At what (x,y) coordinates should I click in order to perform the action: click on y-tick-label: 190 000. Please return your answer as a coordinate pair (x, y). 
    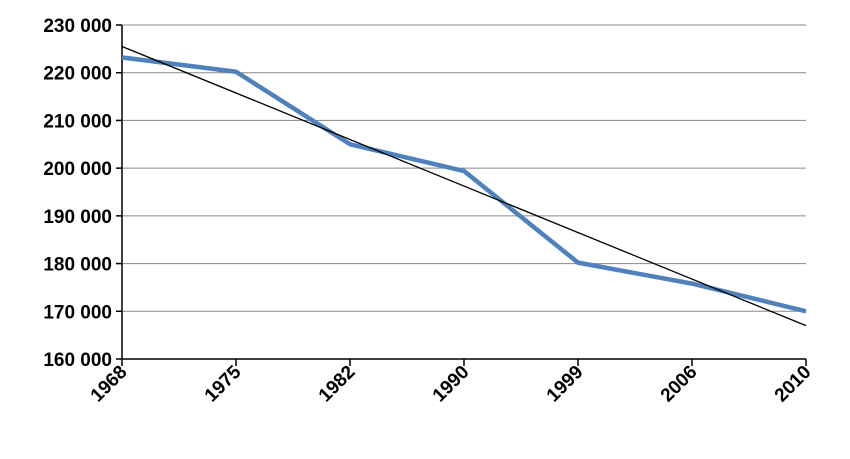
    Looking at the image, I should click on (77, 217).